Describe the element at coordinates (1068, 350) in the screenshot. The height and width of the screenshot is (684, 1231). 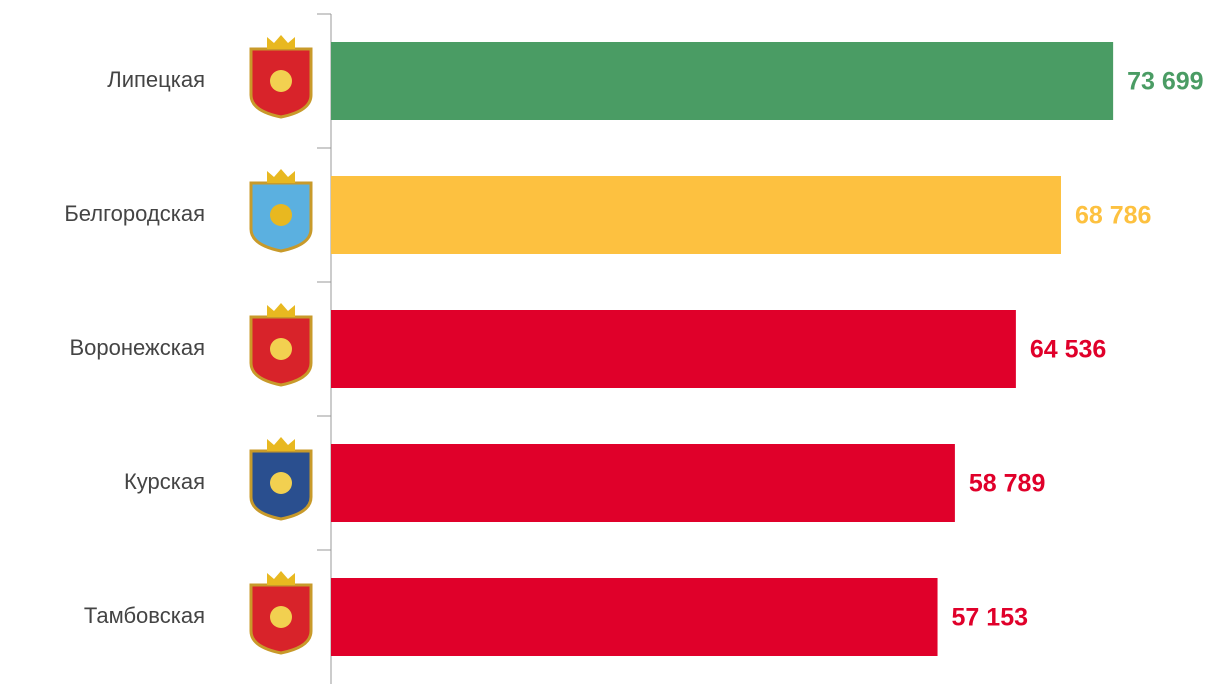
I see `value-label: 64 536` at that location.